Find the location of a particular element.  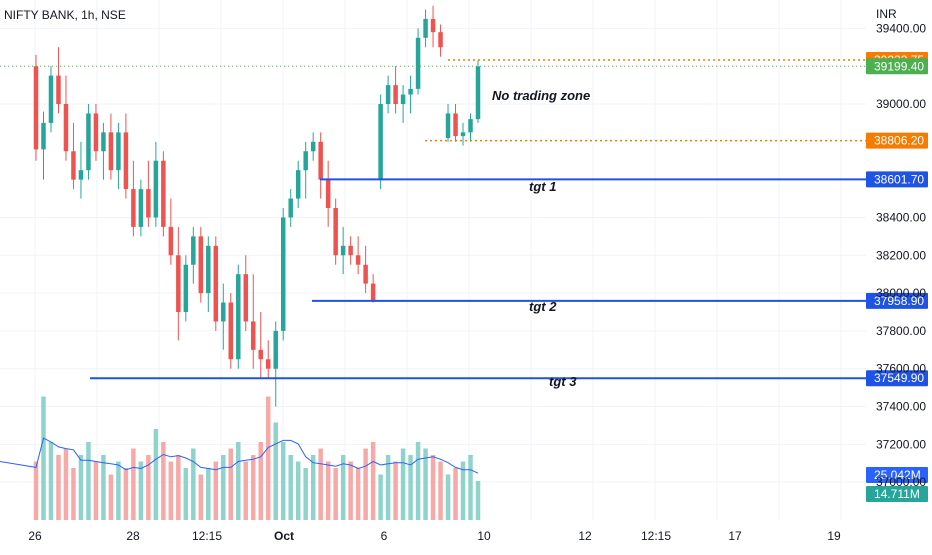

time-tick-label: 19 is located at coordinates (834, 536).